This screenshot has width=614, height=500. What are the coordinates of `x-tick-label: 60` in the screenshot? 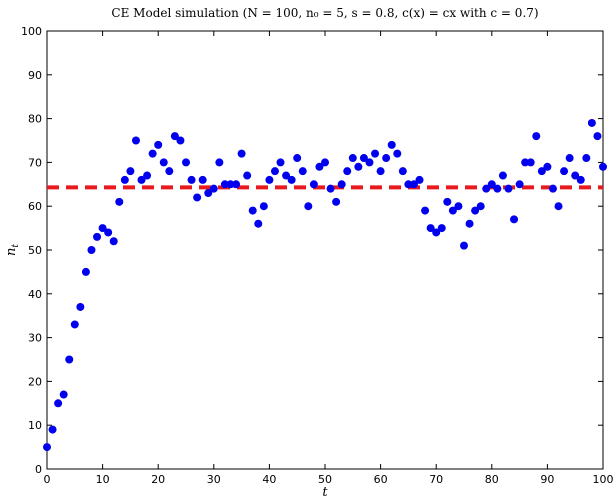 It's located at (381, 479).